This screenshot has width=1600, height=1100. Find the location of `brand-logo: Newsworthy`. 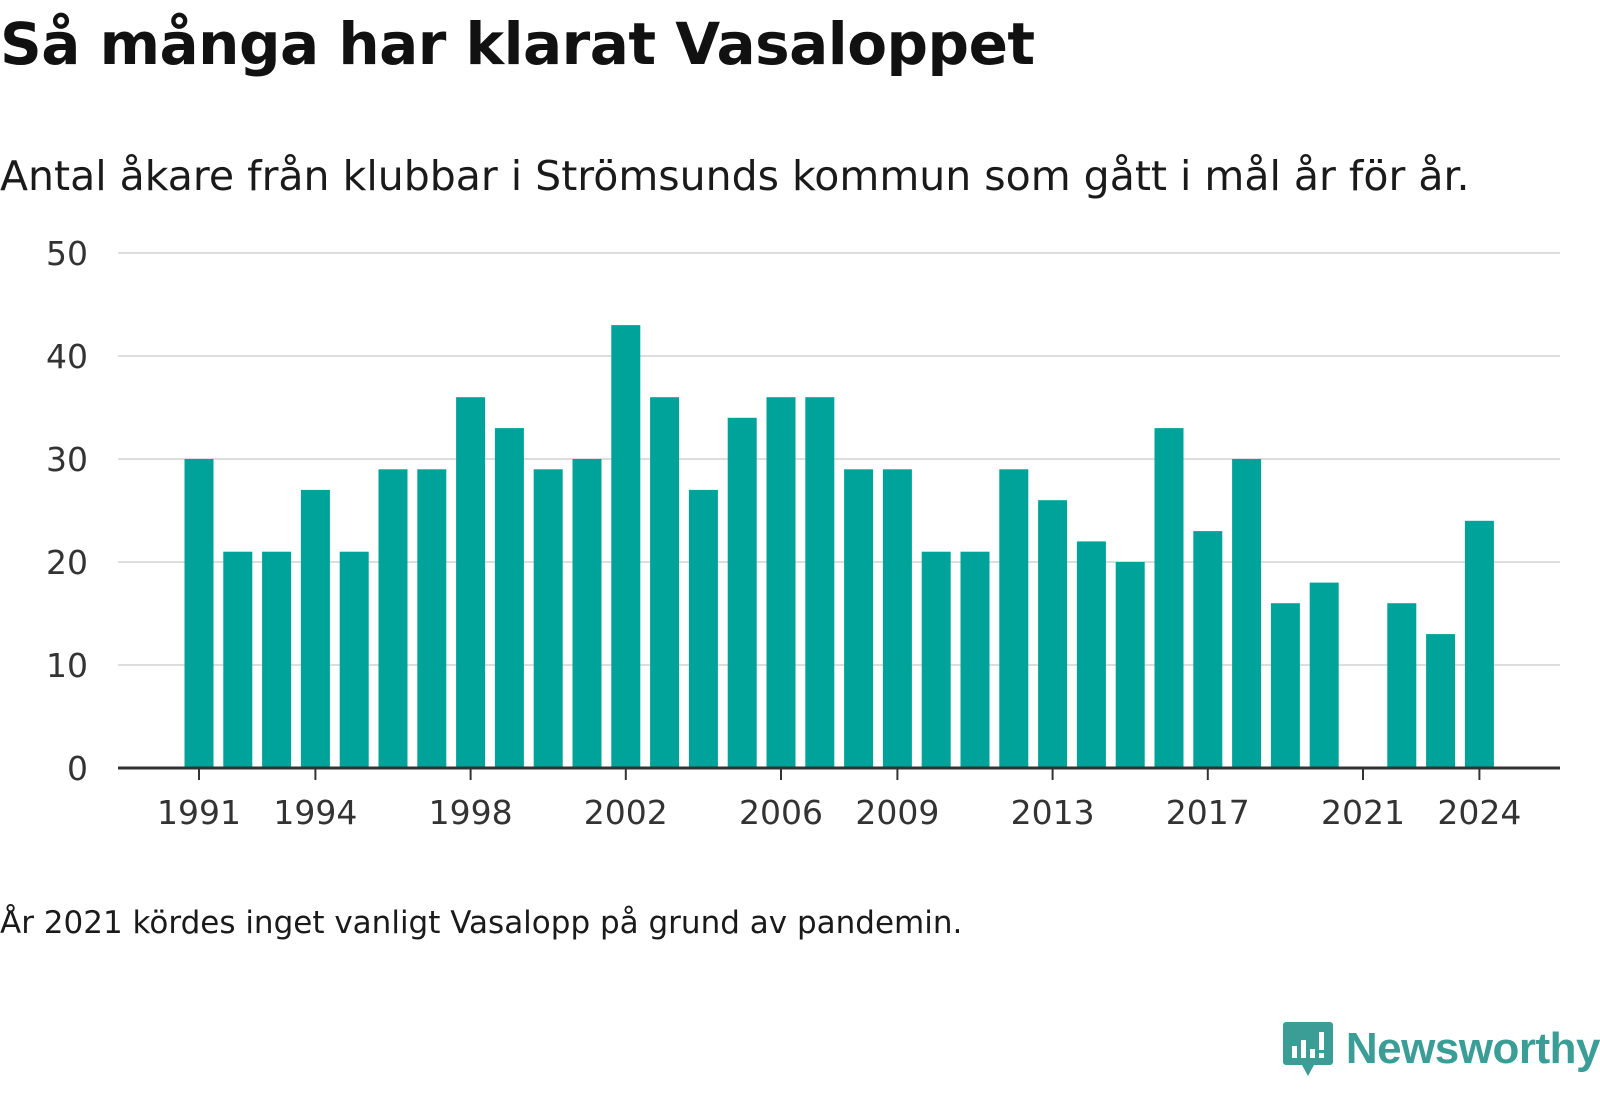

brand-logo: Newsworthy is located at coordinates (1441, 1049).